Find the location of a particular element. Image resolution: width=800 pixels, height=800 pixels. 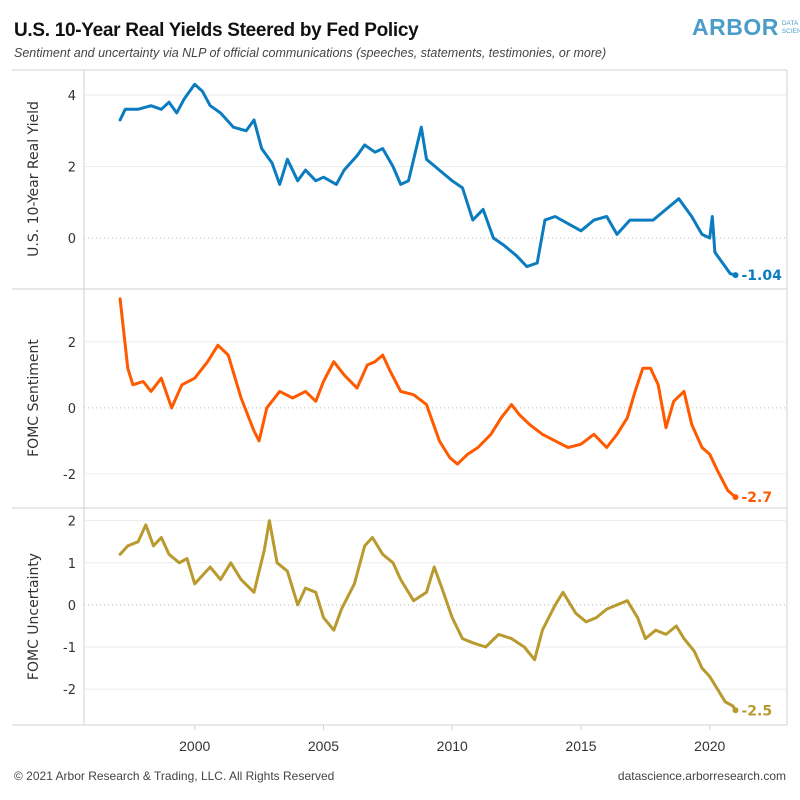

x-tick-label: 2000 is located at coordinates (194, 746).